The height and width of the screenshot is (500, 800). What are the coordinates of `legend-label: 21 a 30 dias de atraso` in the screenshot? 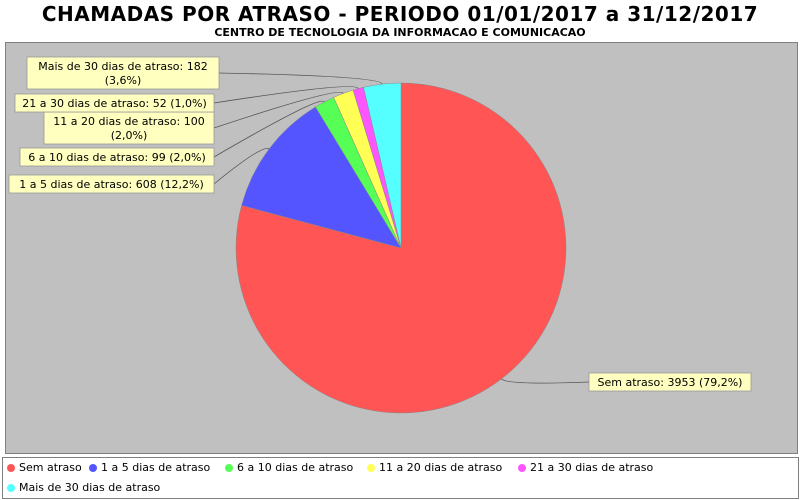 It's located at (592, 467).